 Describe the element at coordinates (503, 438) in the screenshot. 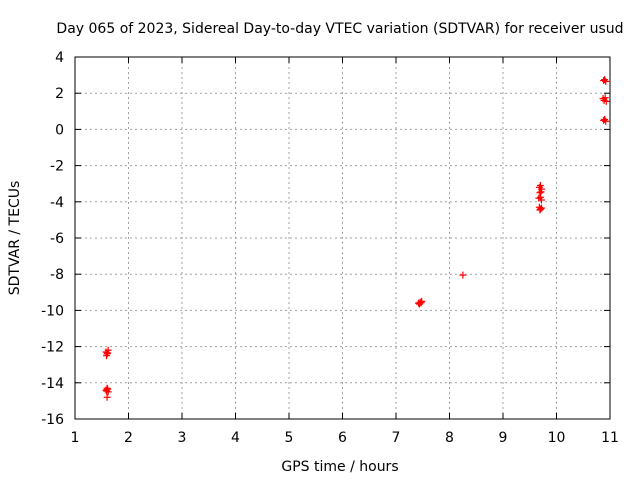

I see `x-tick-label: 9` at that location.